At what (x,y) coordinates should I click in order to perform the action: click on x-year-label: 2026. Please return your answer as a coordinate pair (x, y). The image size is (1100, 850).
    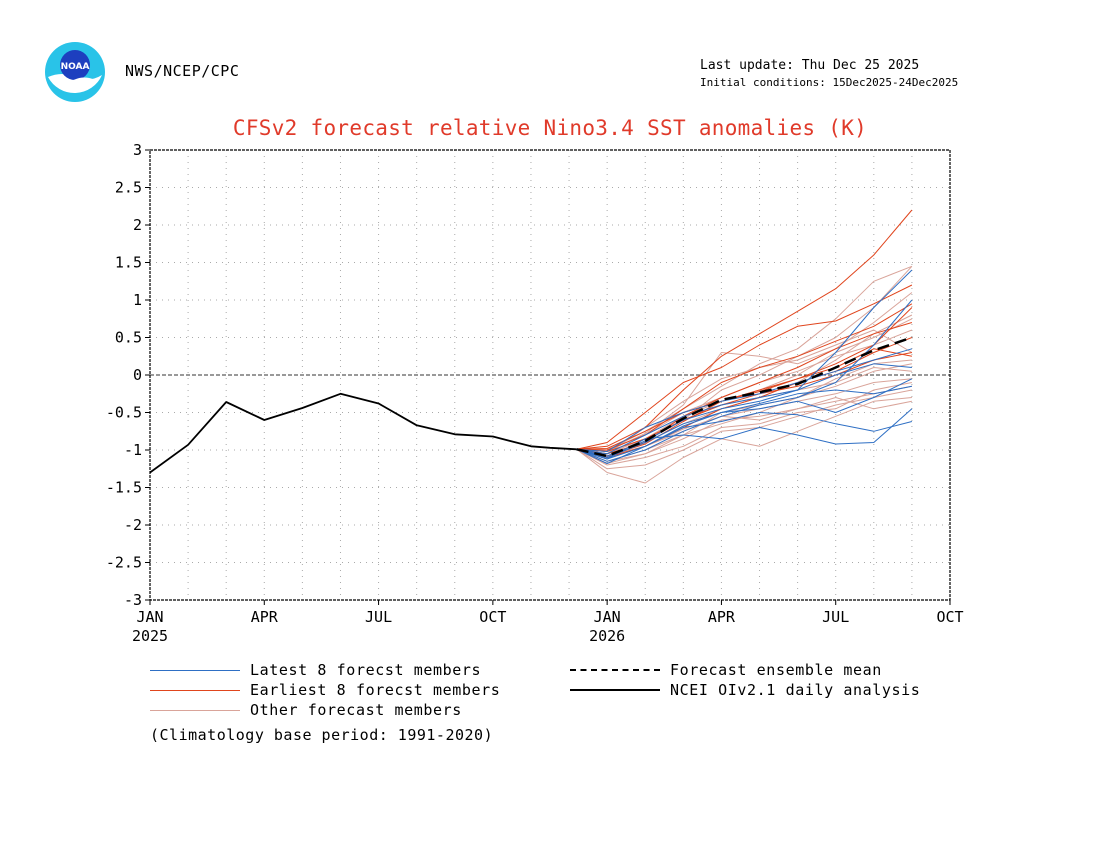
    Looking at the image, I should click on (607, 636).